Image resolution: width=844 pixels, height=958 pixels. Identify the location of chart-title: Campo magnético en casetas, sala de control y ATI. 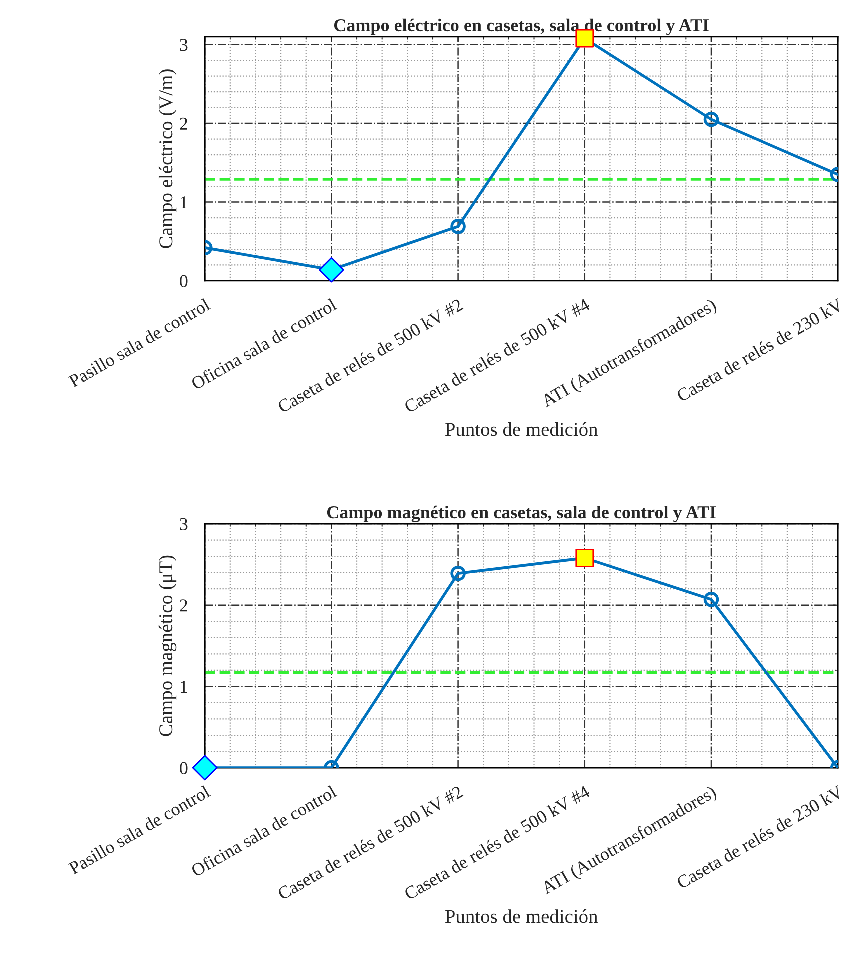
(521, 514).